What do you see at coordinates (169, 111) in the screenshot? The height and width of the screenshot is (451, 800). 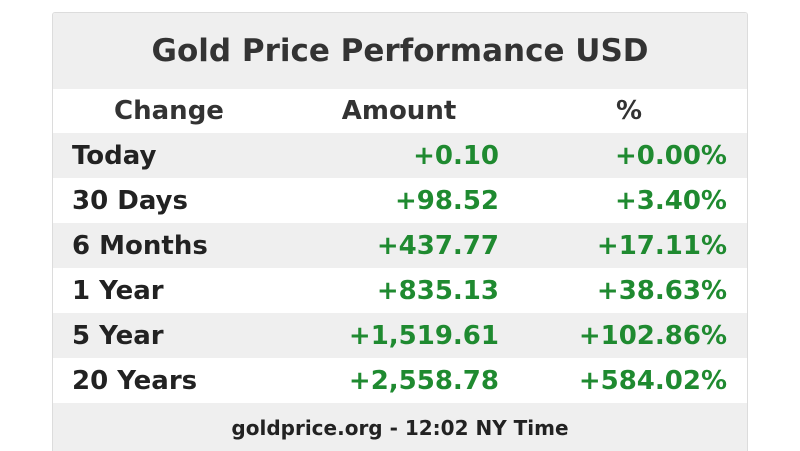 I see `column-header: Change` at bounding box center [169, 111].